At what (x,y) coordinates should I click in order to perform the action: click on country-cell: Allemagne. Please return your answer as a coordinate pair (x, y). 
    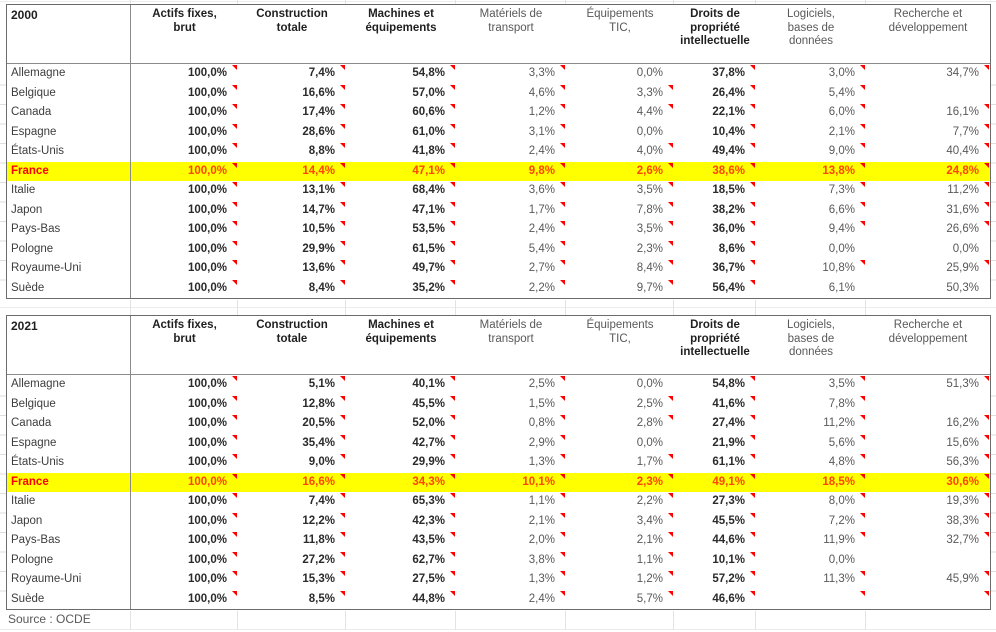
    Looking at the image, I should click on (69, 385).